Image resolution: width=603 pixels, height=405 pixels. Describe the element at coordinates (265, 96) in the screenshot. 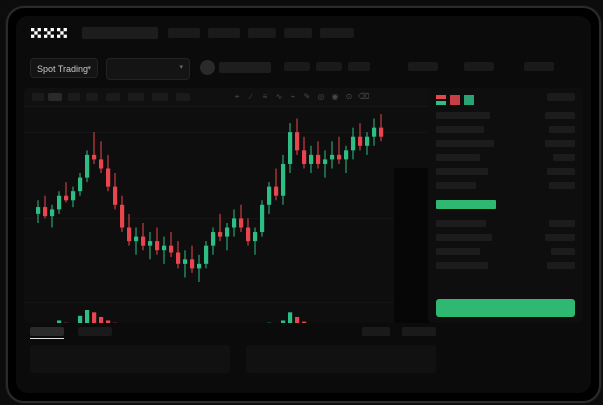

I see `horizontal-line-icon: ≡` at that location.